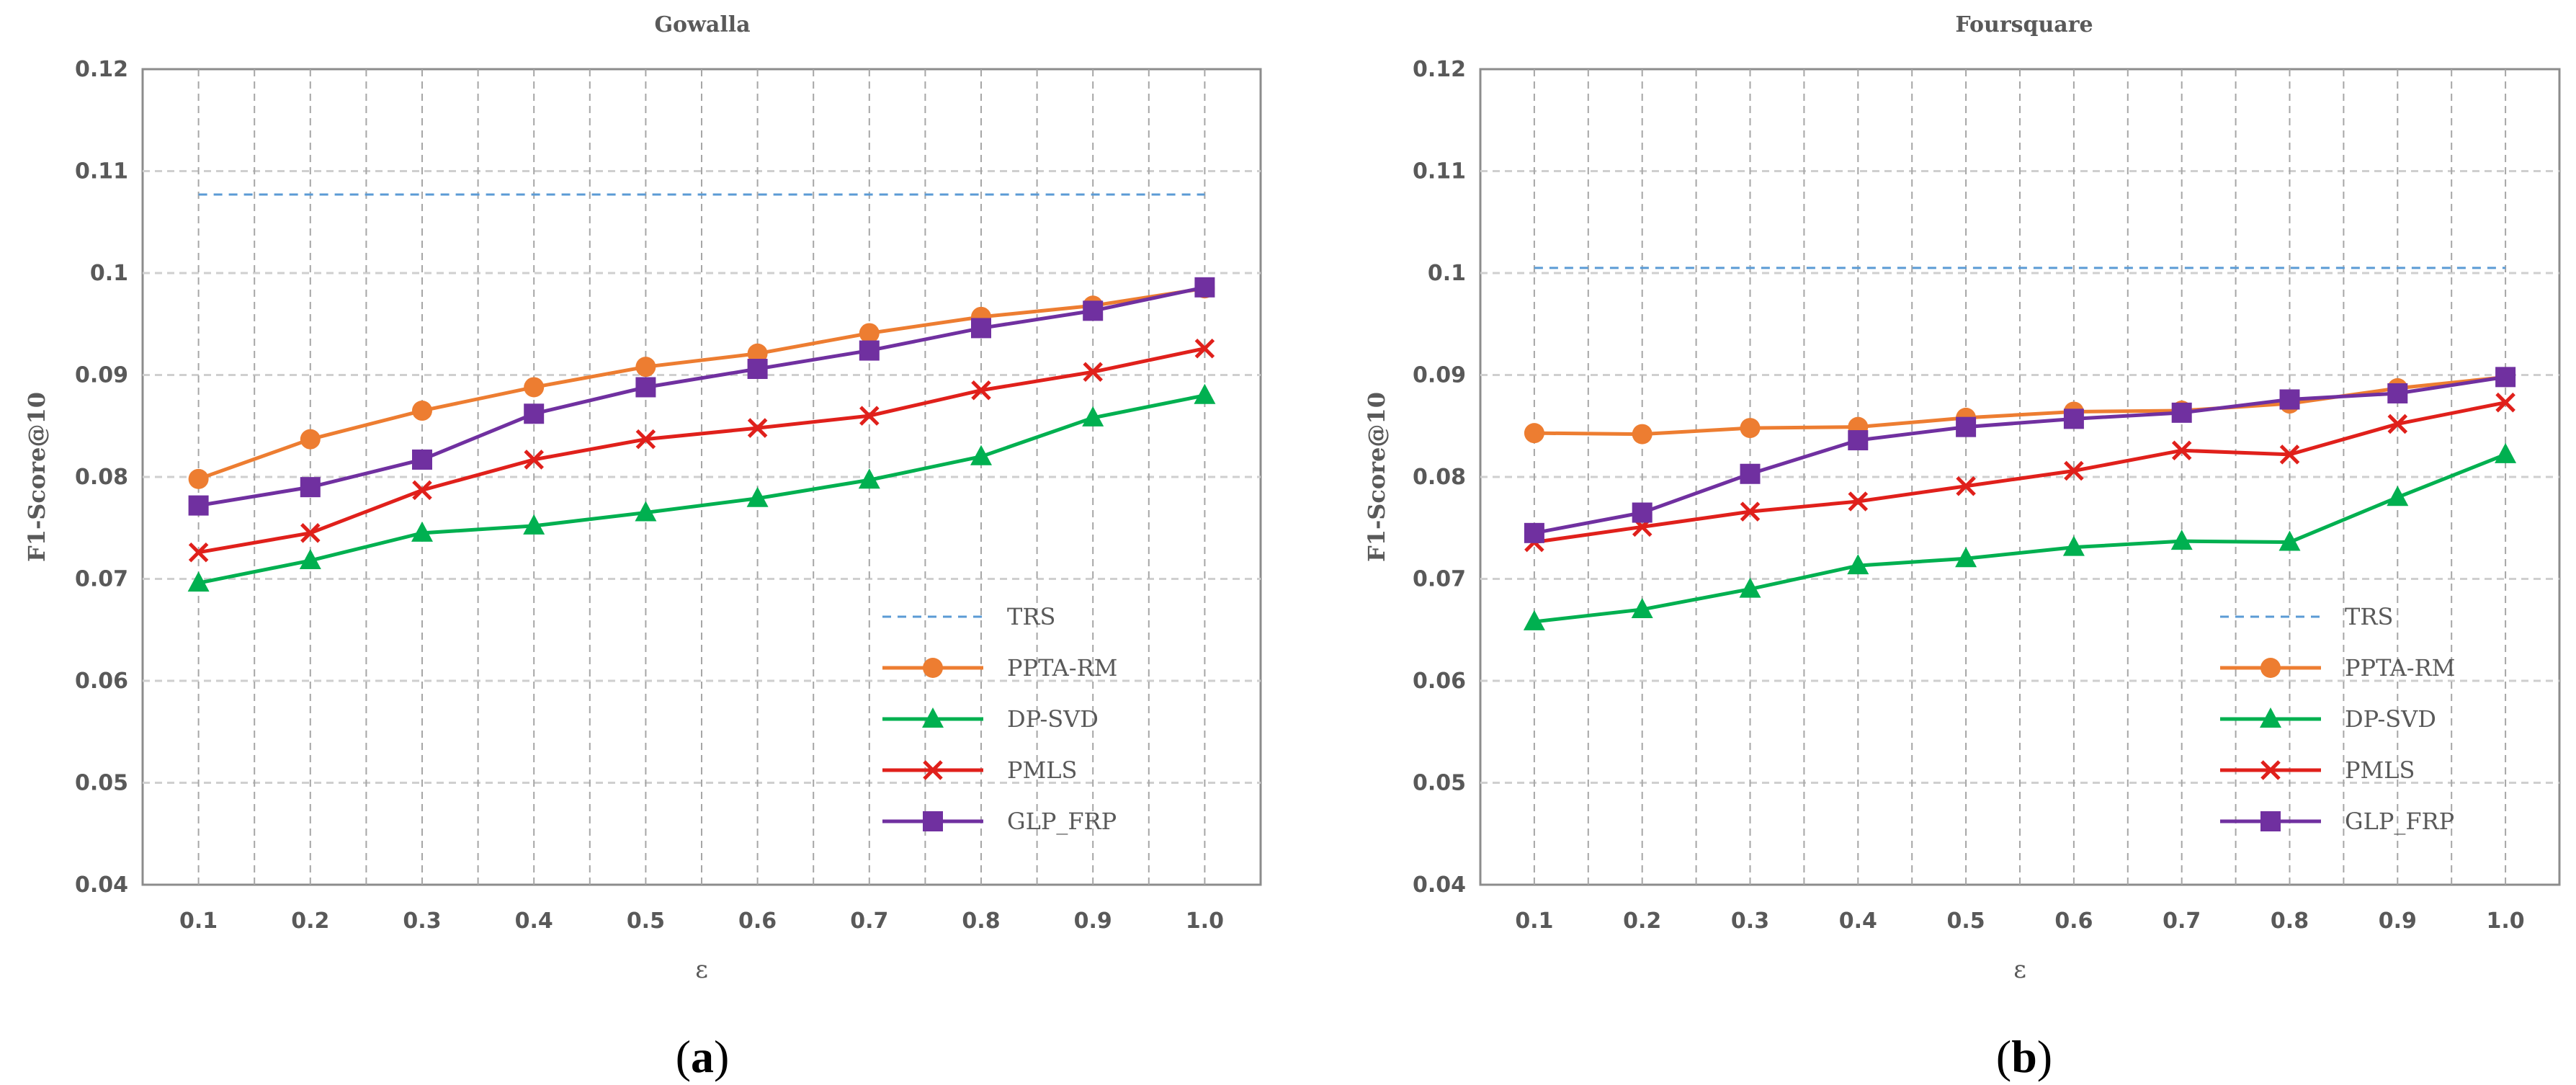  I want to click on legend-item-trs: TRS, so click(2306, 616).